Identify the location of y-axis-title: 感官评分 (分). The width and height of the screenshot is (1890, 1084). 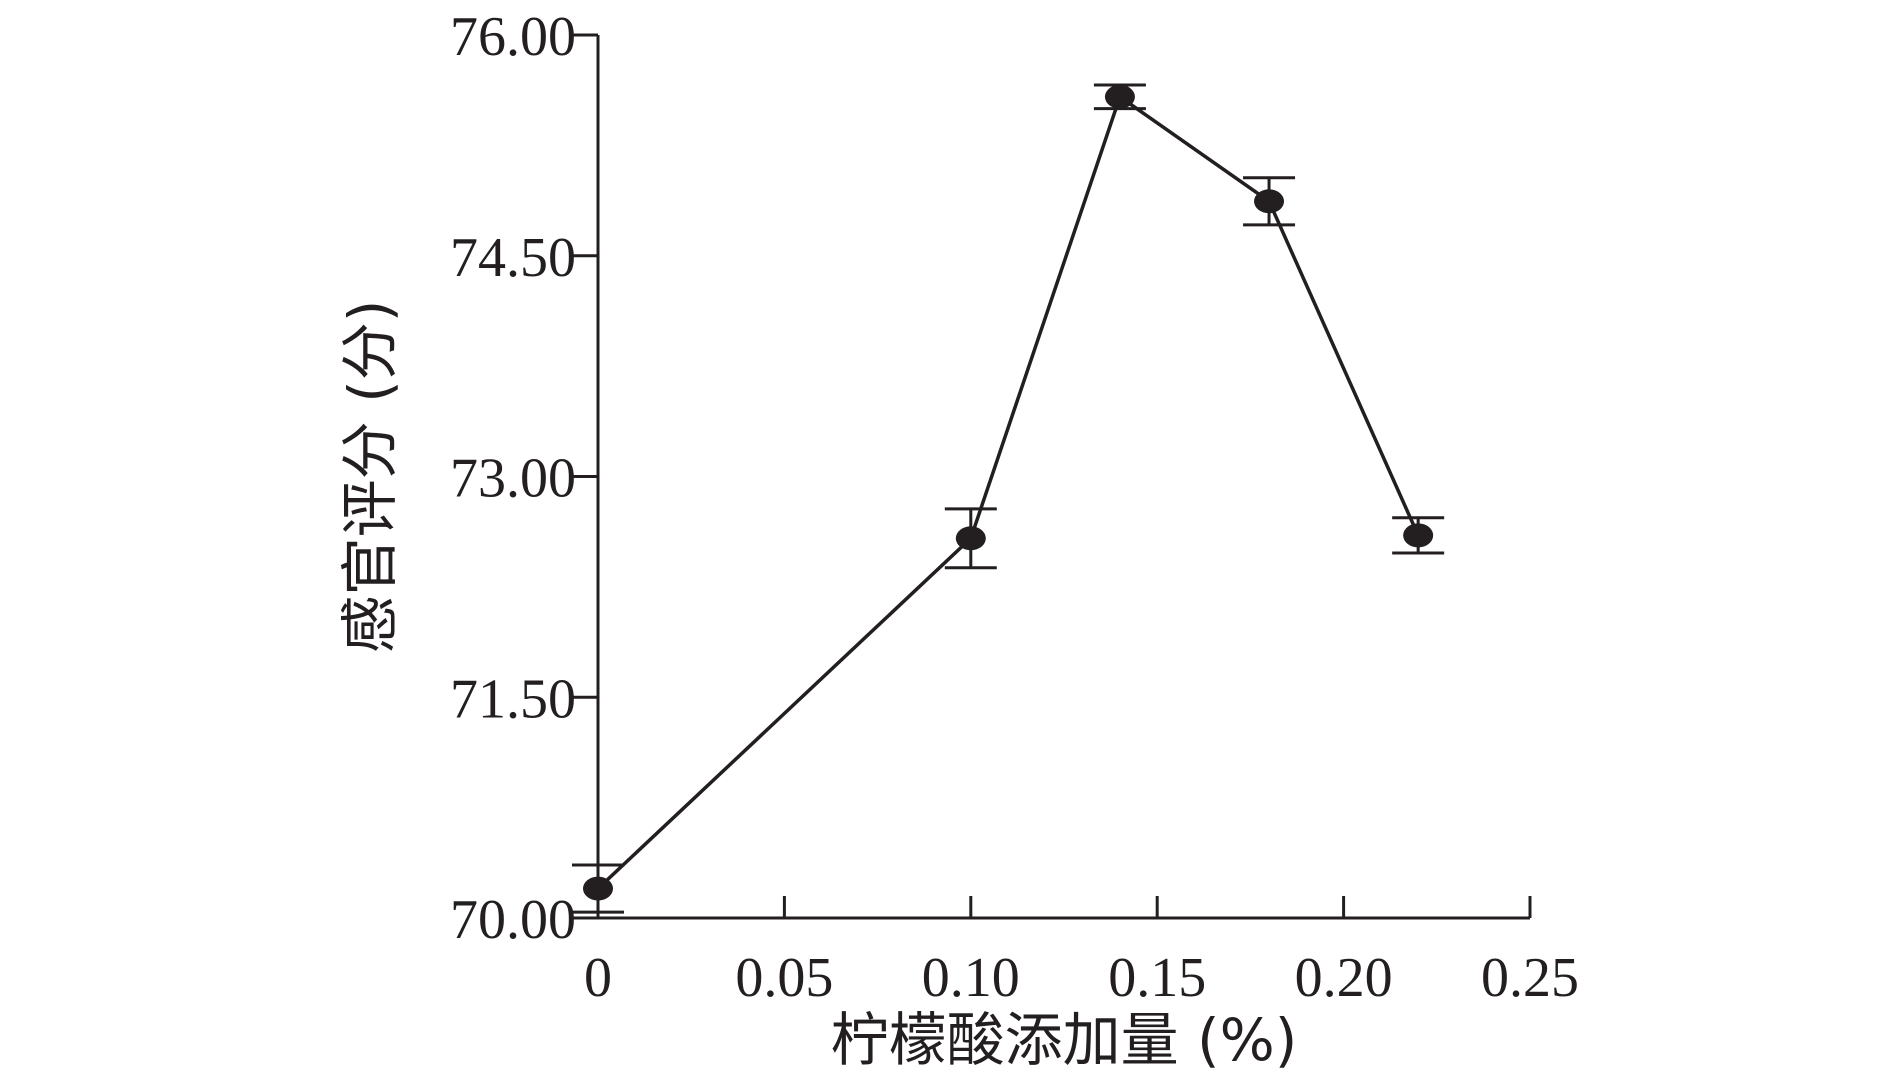
(370, 477).